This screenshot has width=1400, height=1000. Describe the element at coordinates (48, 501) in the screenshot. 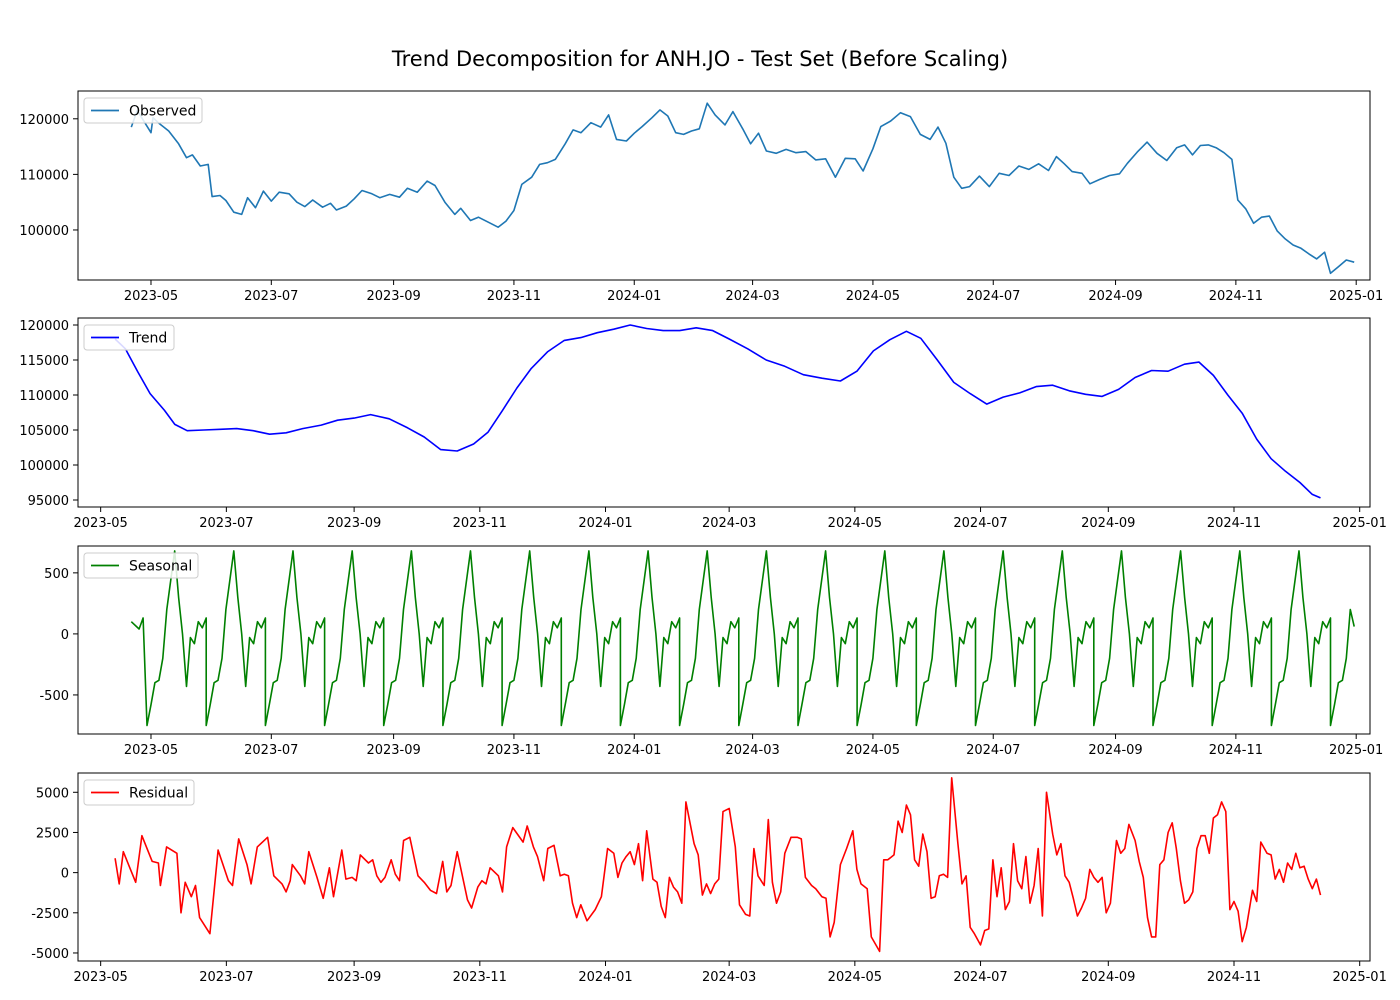

I see `y-tick-label: 95000` at that location.